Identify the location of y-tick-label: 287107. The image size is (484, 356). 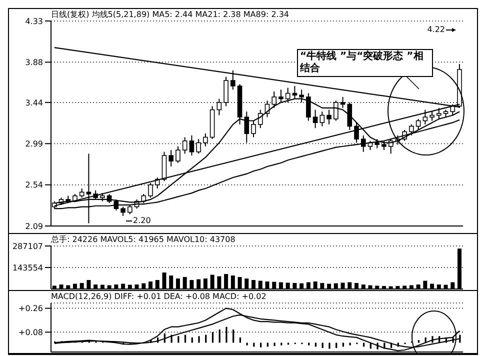
(27, 246).